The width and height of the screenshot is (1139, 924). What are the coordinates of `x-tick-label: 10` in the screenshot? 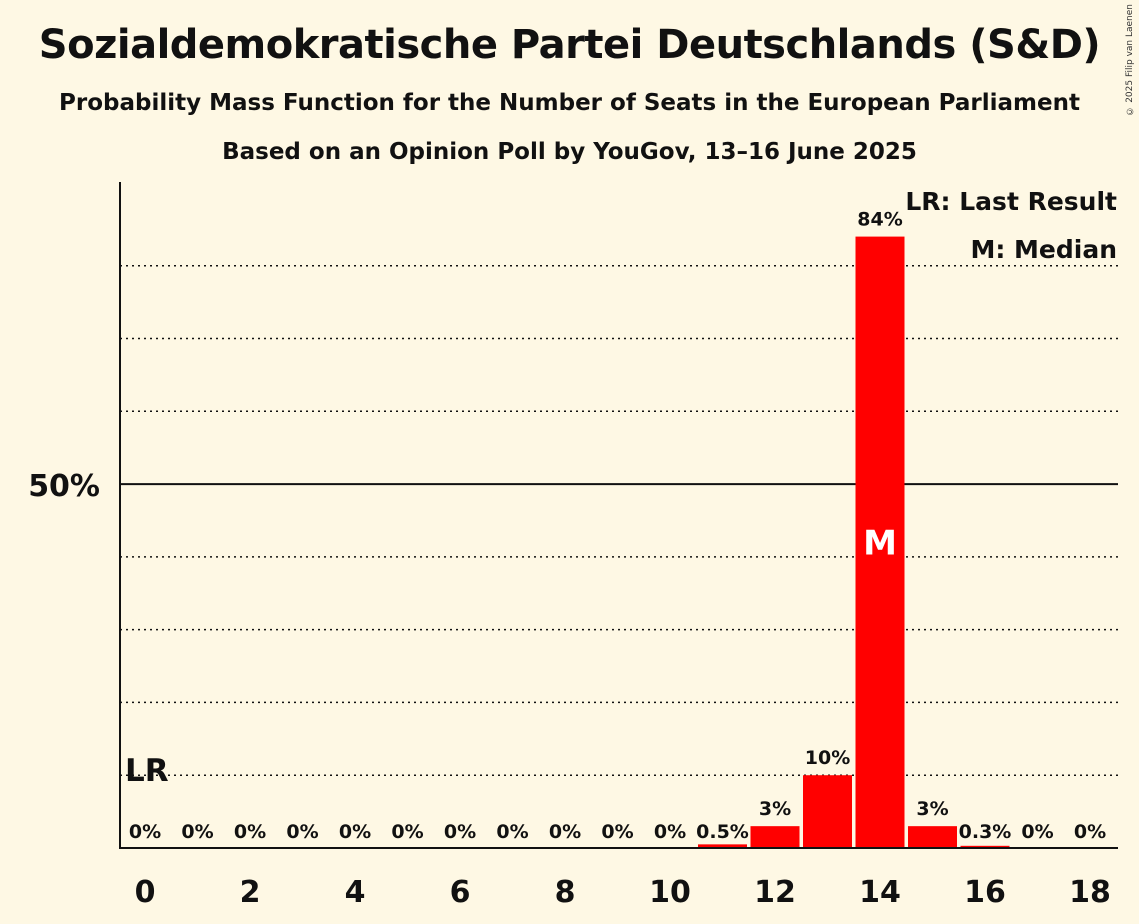 It's located at (670, 892).